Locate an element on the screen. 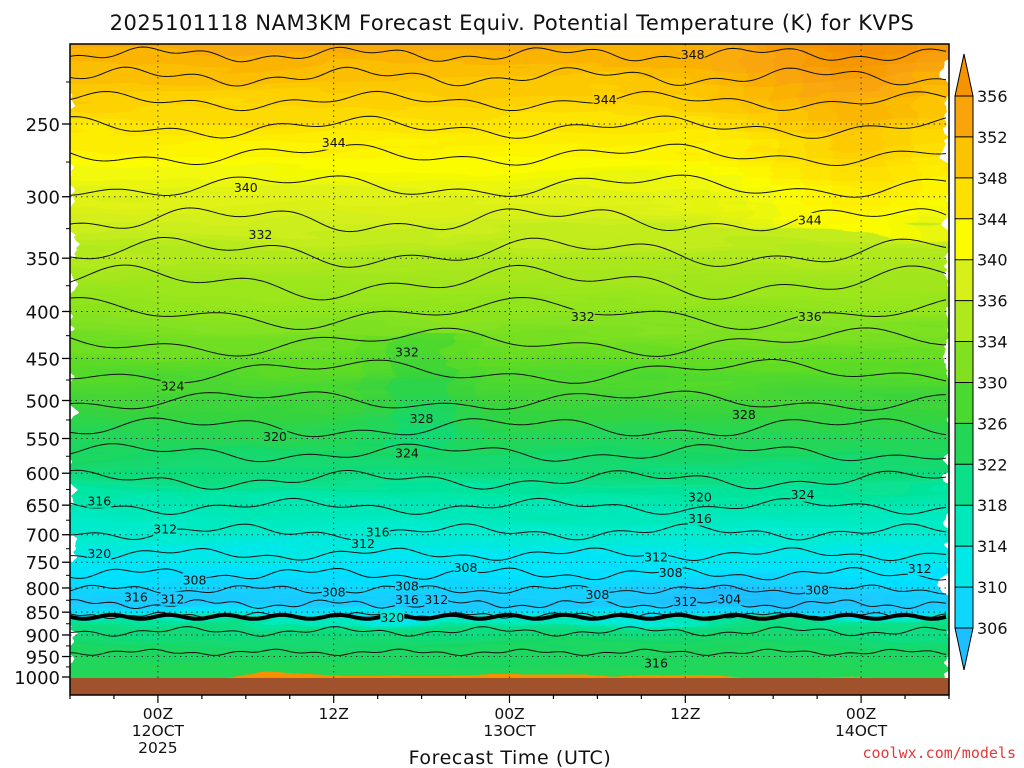  credit-link: coolwx.com/models is located at coordinates (939, 753).